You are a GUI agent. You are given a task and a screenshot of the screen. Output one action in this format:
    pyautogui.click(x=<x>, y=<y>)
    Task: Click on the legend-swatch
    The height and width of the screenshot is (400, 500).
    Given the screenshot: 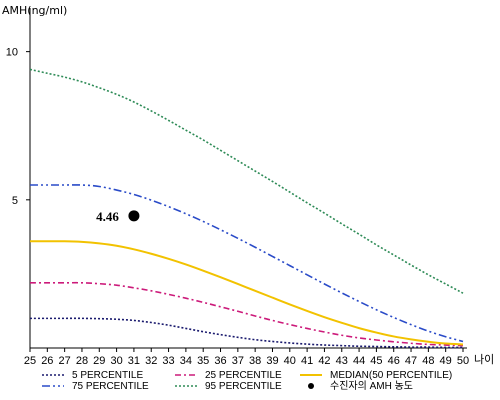 What is the action you would take?
    pyautogui.click(x=311, y=386)
    